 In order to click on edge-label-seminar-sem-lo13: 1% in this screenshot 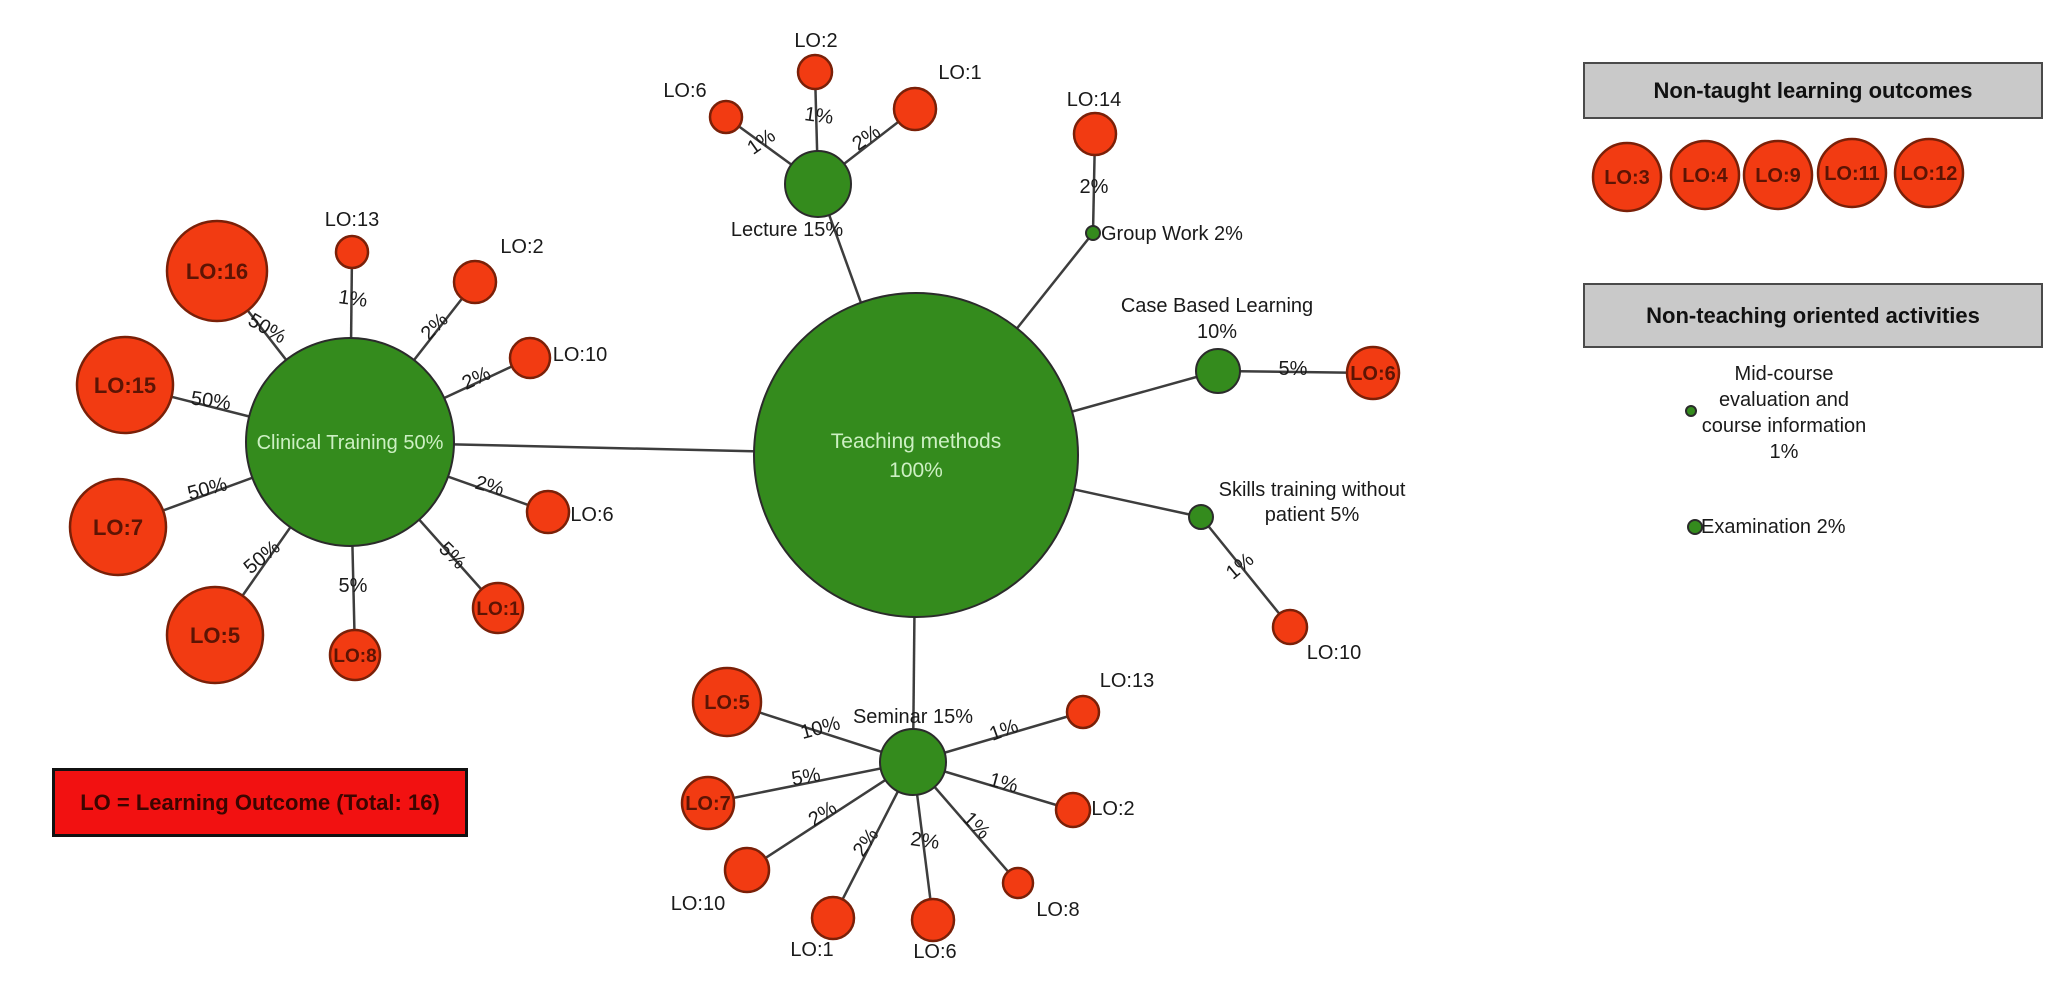, I will do `click(1004, 730)`.